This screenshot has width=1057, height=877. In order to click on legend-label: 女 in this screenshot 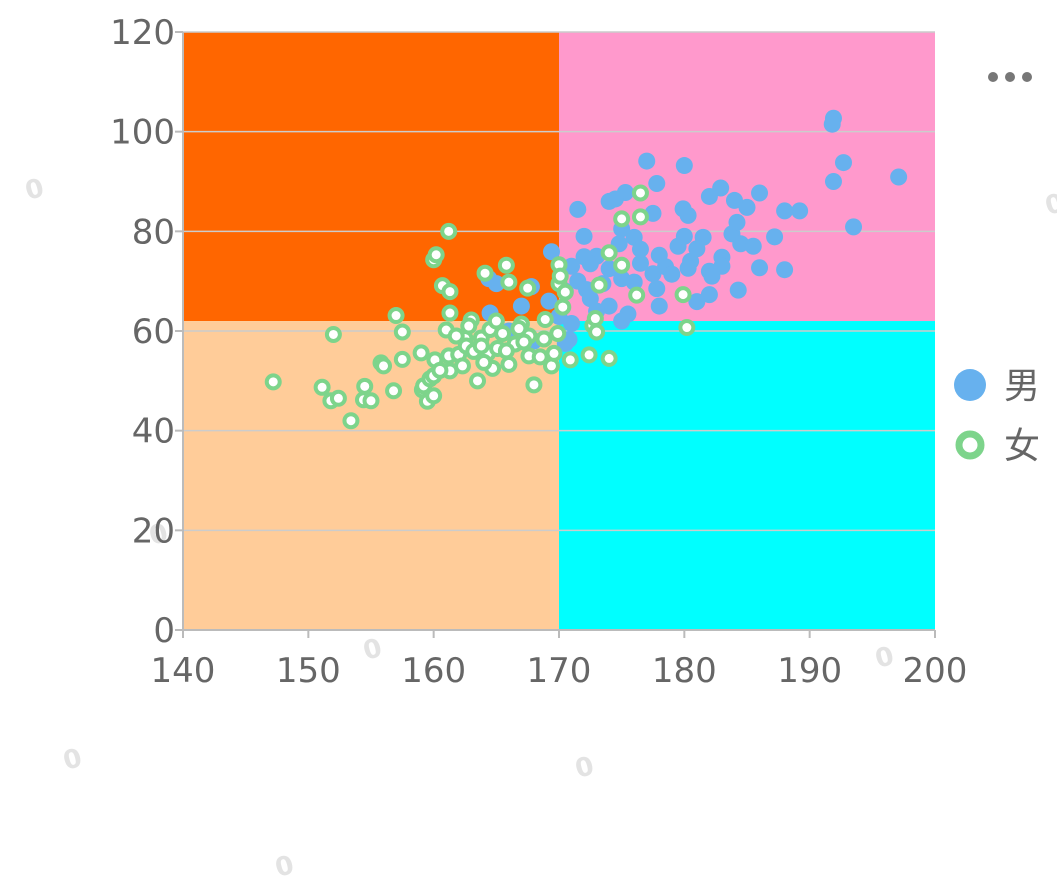, I will do `click(1022, 446)`.